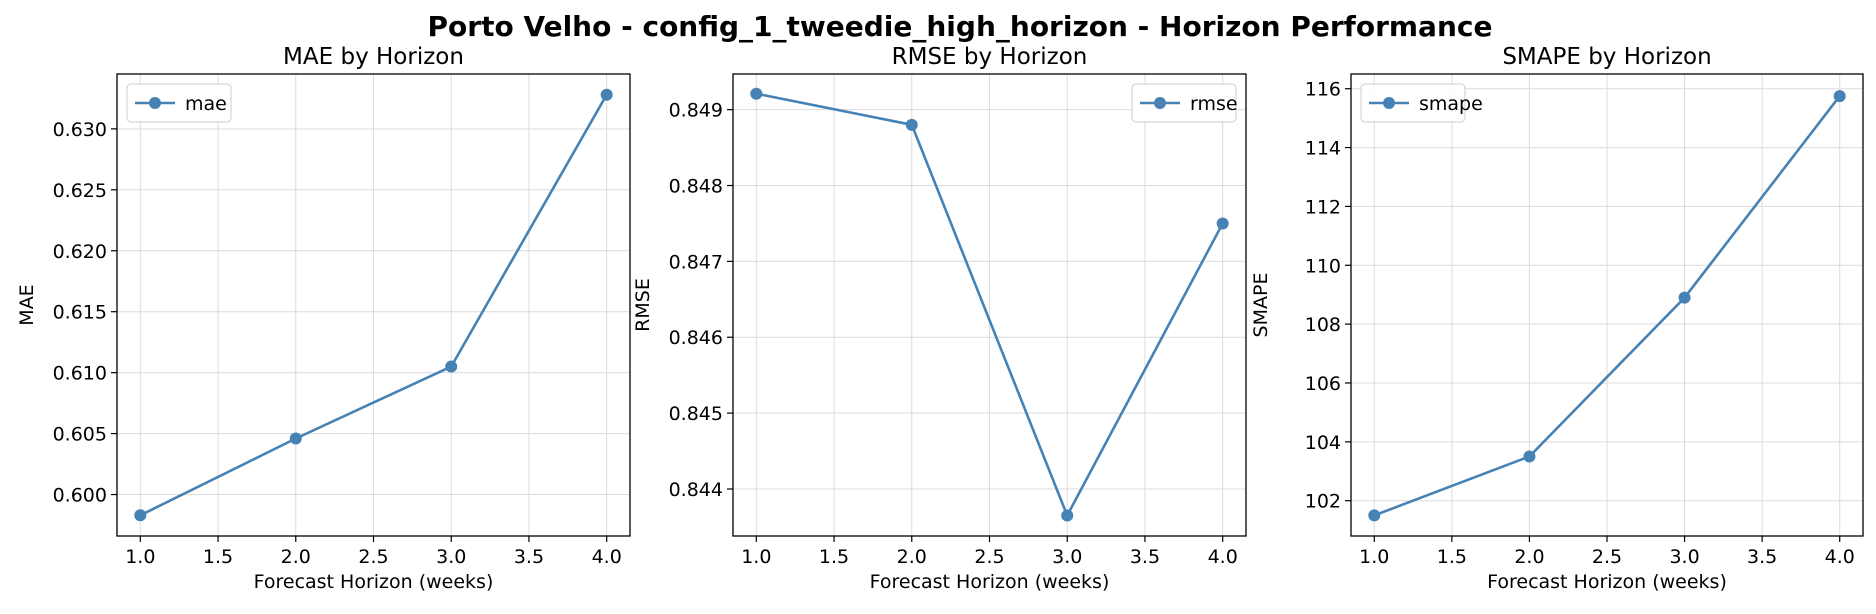 Image resolution: width=1876 pixels, height=614 pixels. I want to click on y-tick-label: 114, so click(1323, 149).